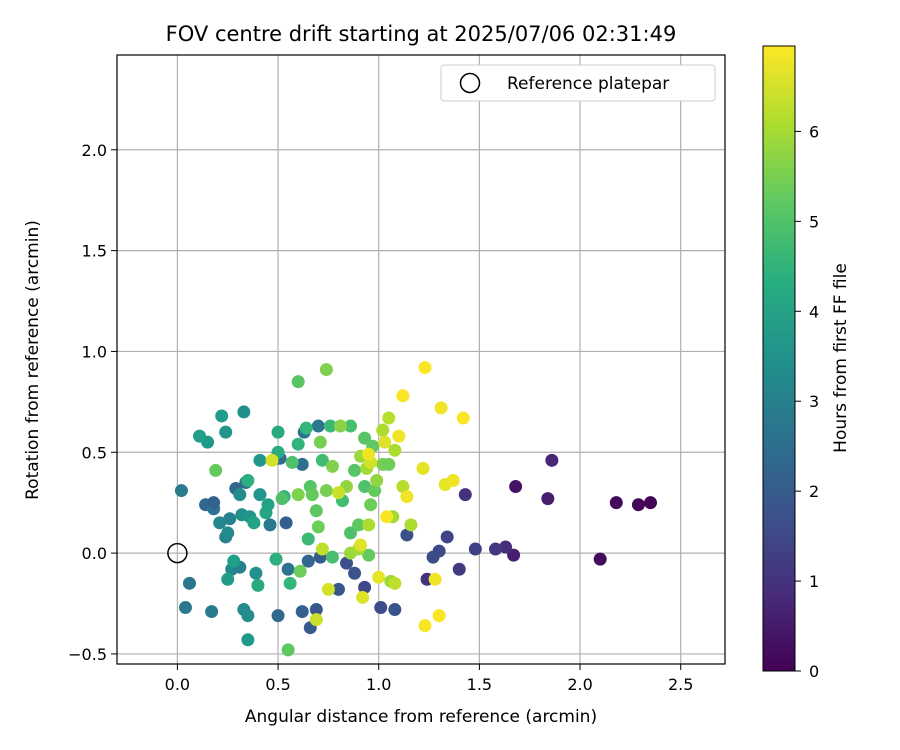 This screenshot has height=750, width=900. Describe the element at coordinates (177, 684) in the screenshot. I see `x-tick-label: 0.0` at that location.